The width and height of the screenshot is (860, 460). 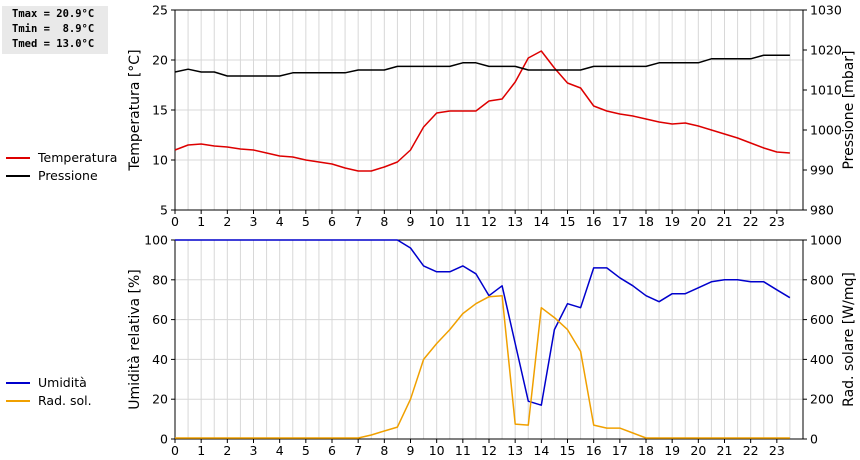 I want to click on y-right-tick-label: 0, so click(x=814, y=439).